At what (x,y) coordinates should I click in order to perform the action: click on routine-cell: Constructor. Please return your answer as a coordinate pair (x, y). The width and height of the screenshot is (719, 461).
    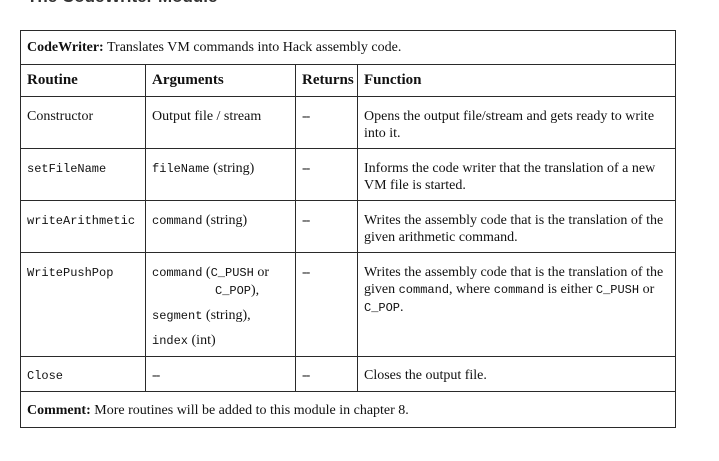
    Looking at the image, I should click on (83, 122).